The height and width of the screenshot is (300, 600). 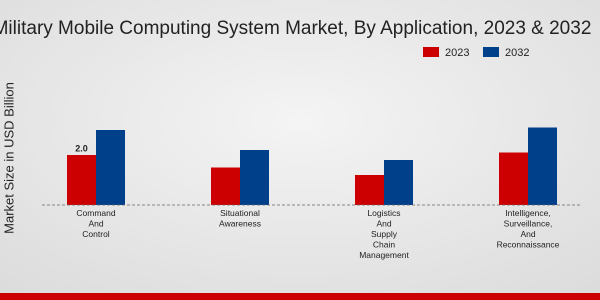 I want to click on footer-bar, so click(x=300, y=296).